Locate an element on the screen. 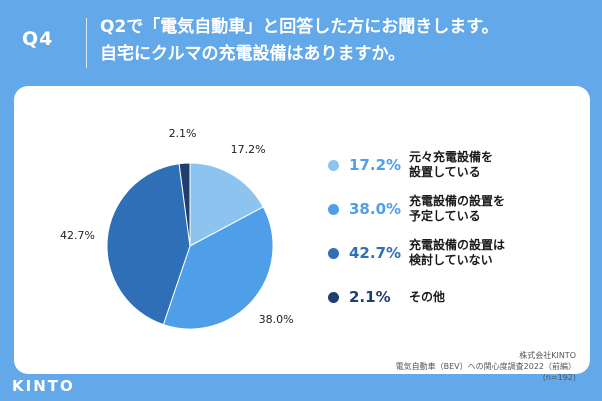  legend-value-3: 42.7% is located at coordinates (375, 253).